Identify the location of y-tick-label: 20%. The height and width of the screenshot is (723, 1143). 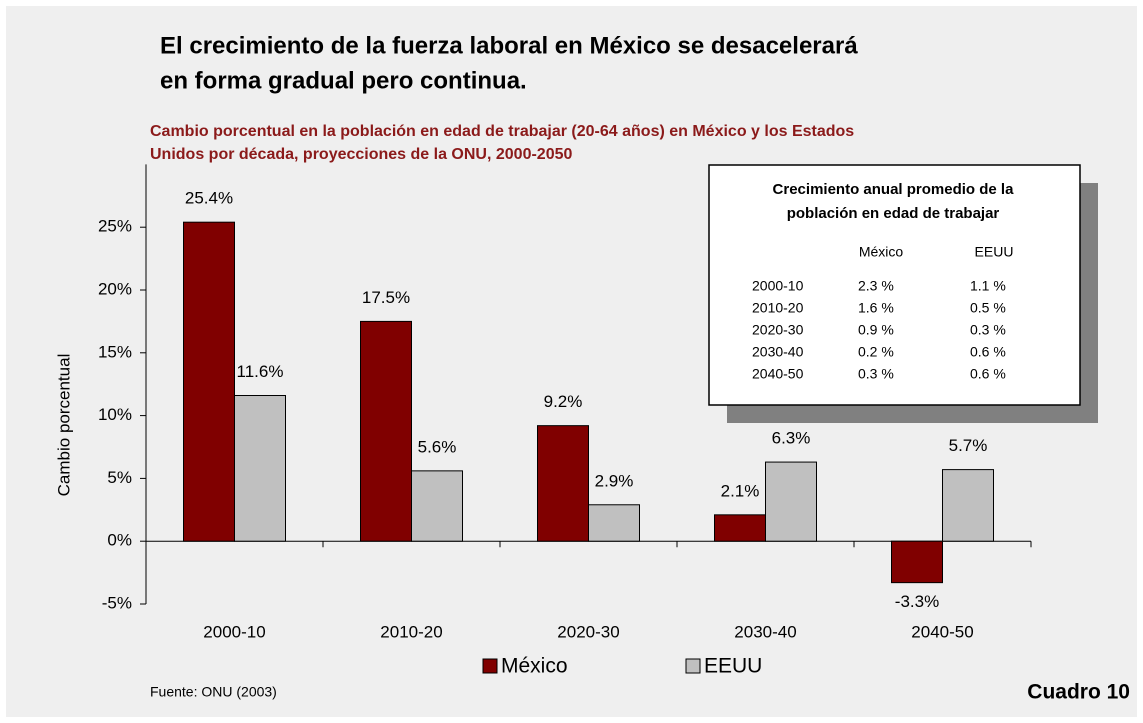
(115, 288).